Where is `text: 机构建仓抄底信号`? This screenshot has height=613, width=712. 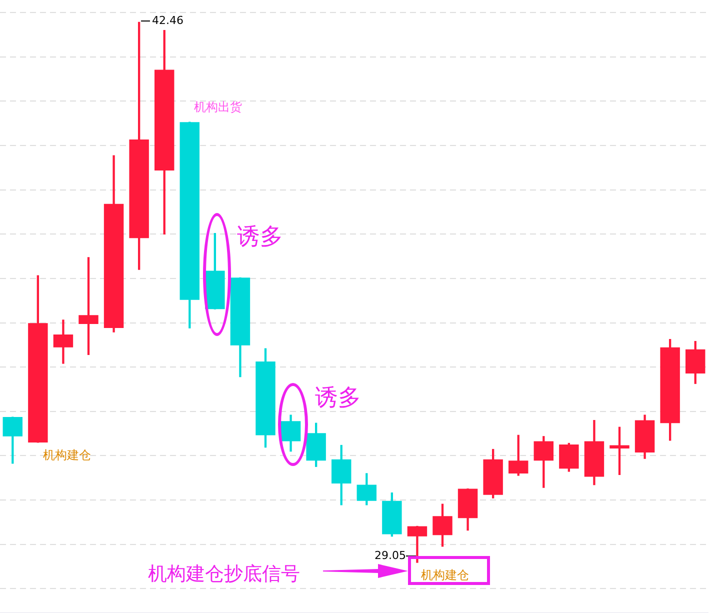
text: 机构建仓抄底信号 is located at coordinates (224, 573).